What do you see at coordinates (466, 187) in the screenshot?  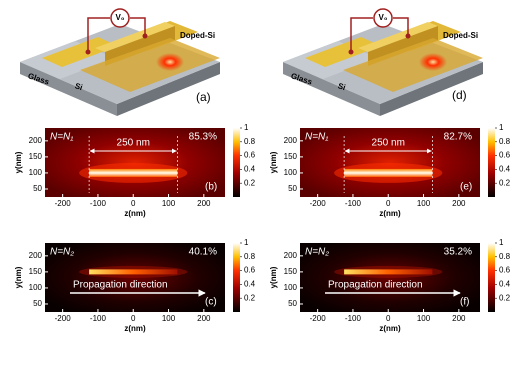 I see `panel-label: (e)` at bounding box center [466, 187].